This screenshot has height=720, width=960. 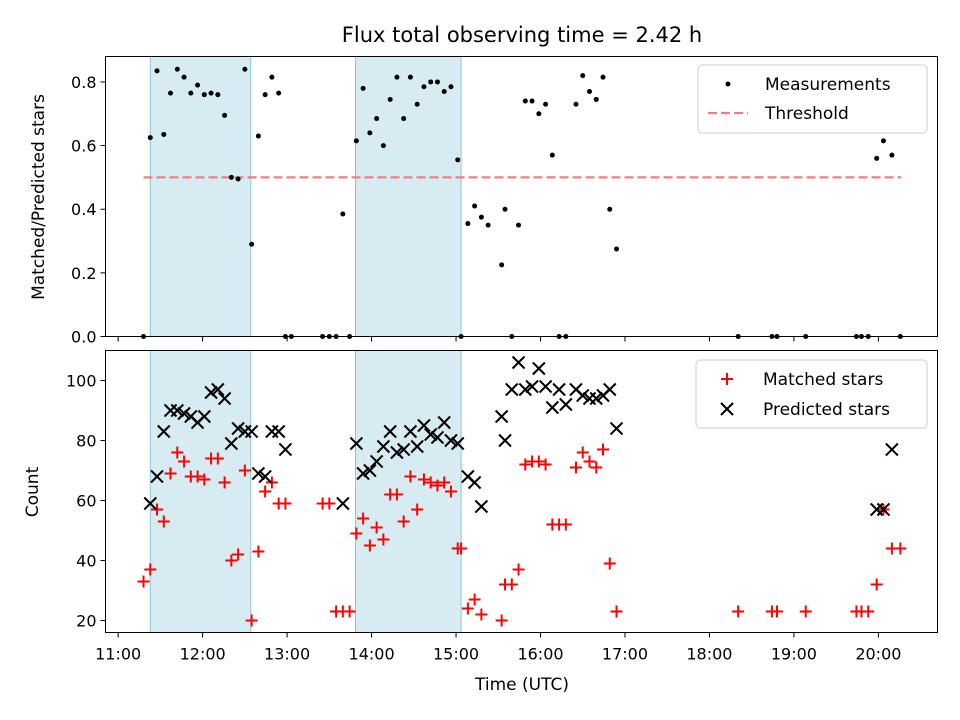 What do you see at coordinates (81, 381) in the screenshot?
I see `bottom-y-tick-label: 100` at bounding box center [81, 381].